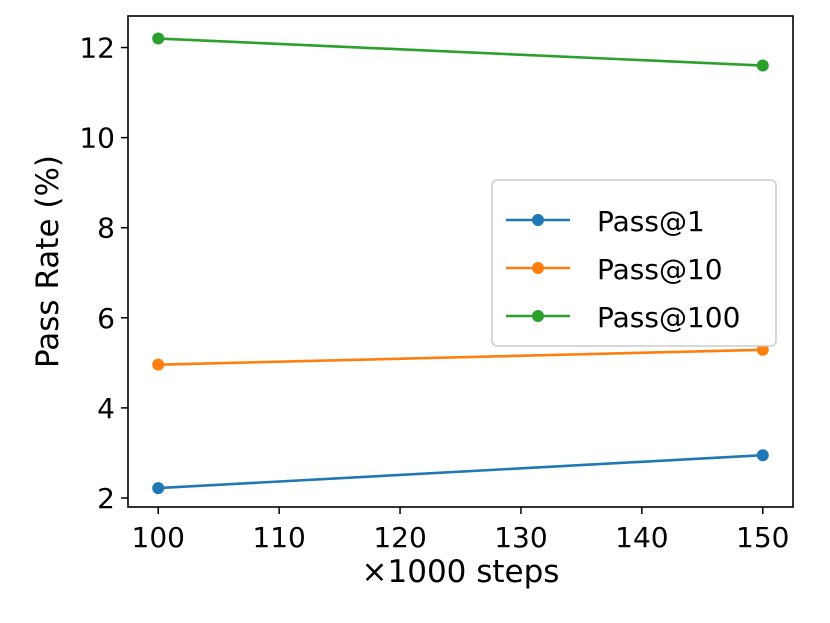 Image resolution: width=830 pixels, height=623 pixels. I want to click on legend-label: Pass@100, so click(668, 317).